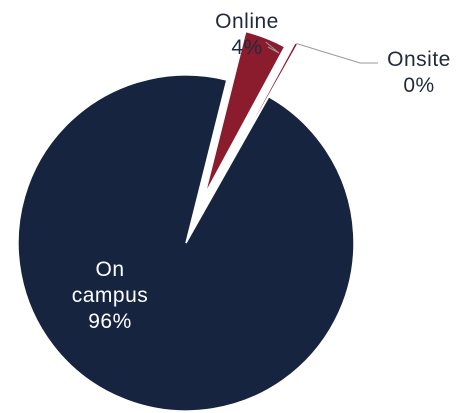 The image size is (474, 413). I want to click on slice-label-online: Online 4%, so click(247, 34).